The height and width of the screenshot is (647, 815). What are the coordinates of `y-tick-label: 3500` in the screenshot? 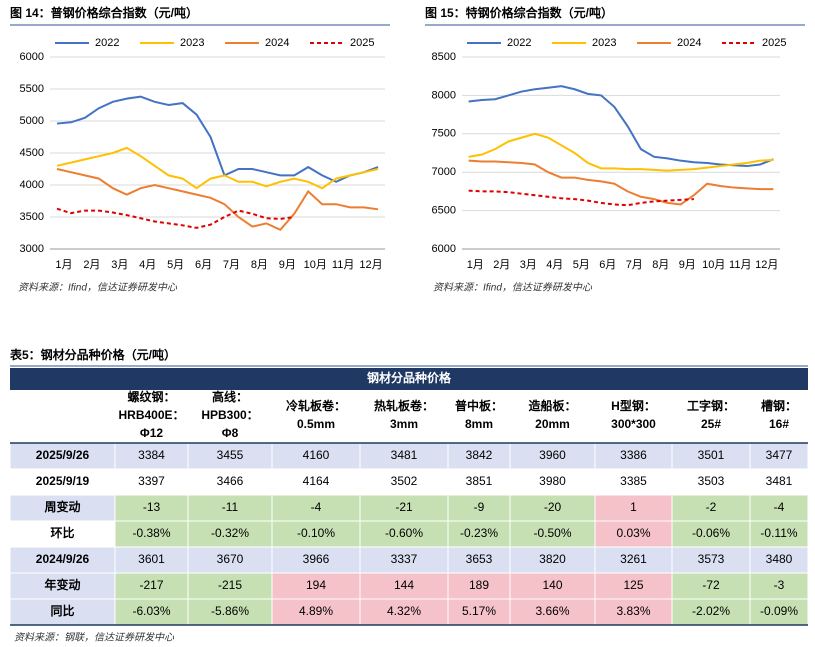 It's located at (32, 217).